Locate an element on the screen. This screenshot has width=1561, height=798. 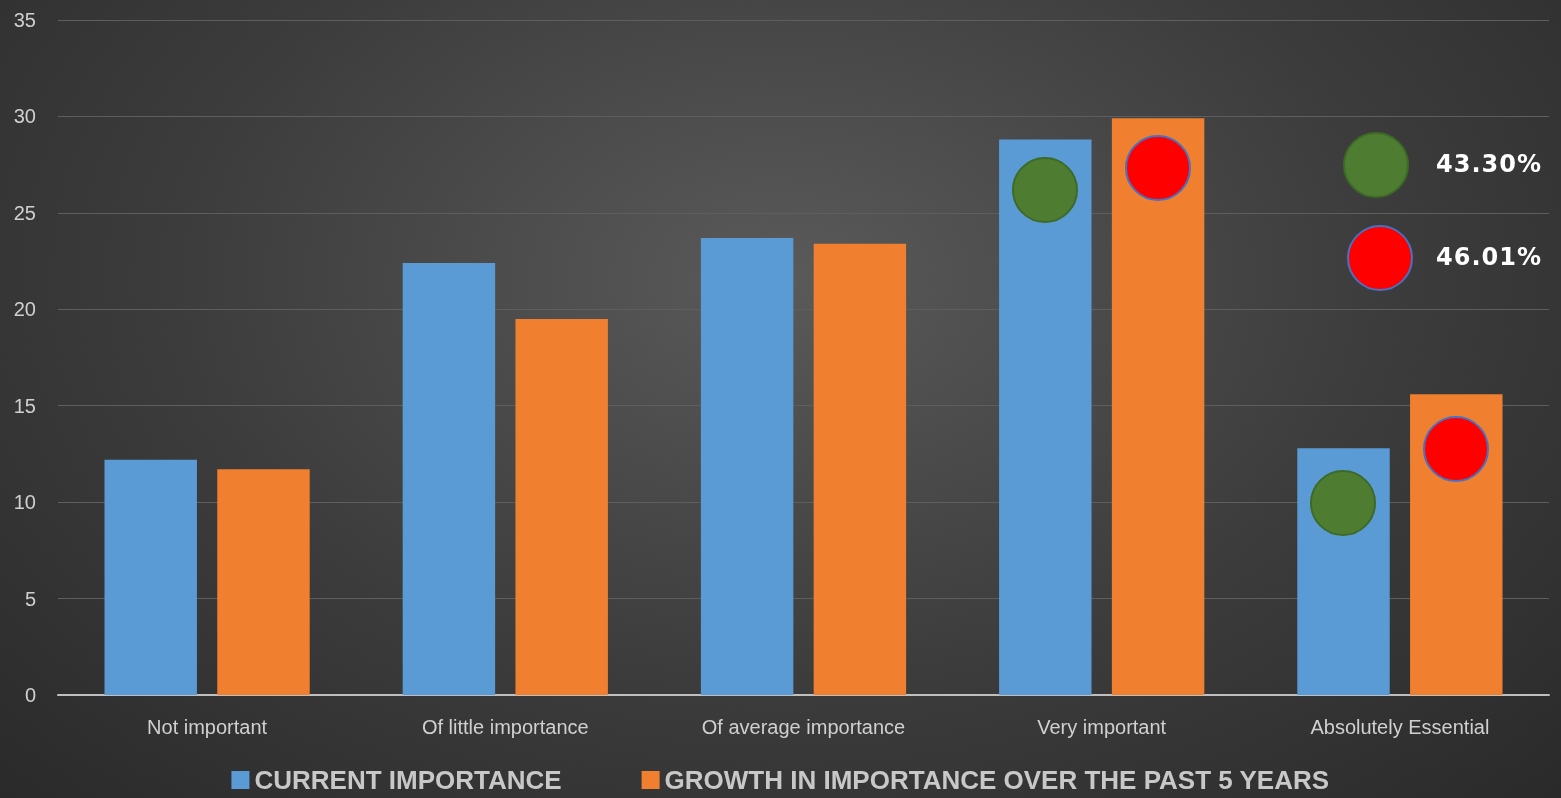
legend-label: CURRENT IMPORTANCE is located at coordinates (408, 780).